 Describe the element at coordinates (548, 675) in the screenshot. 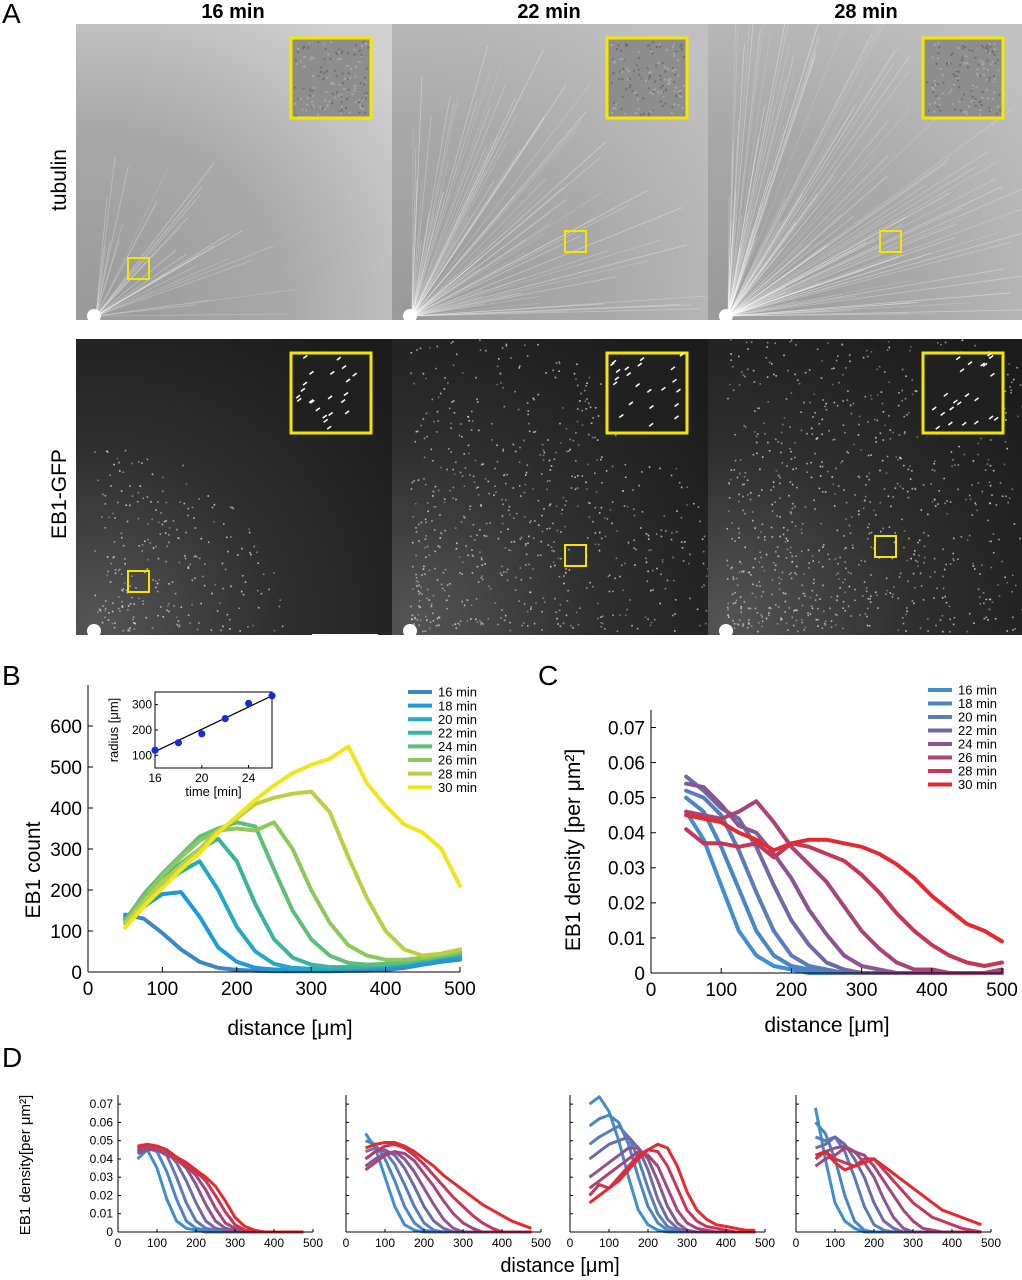

I see `panel-letter-c: C` at that location.